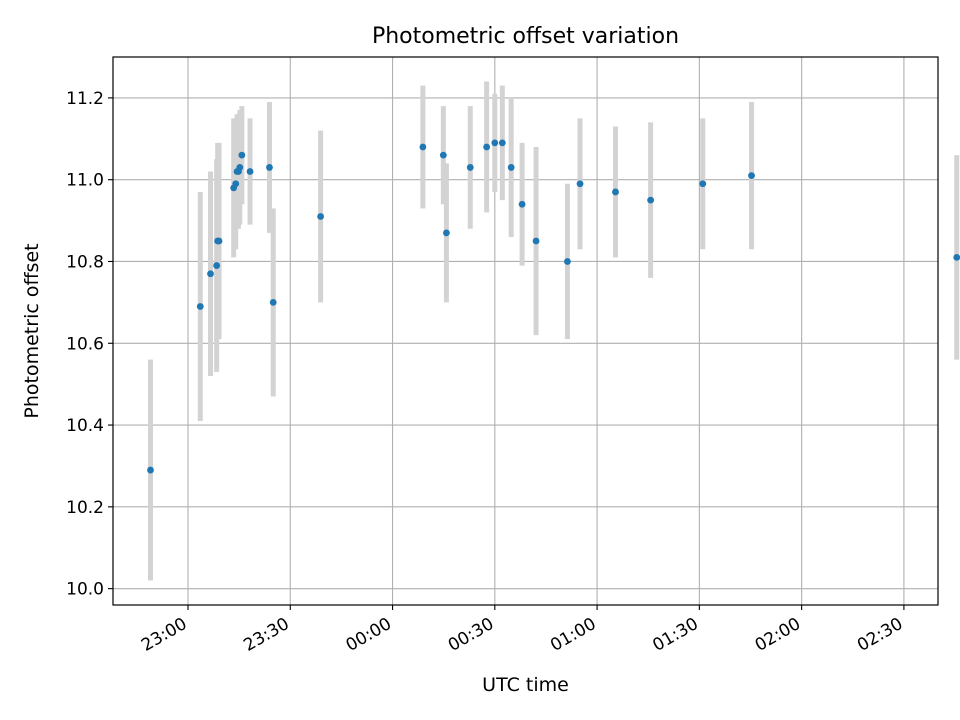  Describe the element at coordinates (85, 590) in the screenshot. I see `y-tick-label: 10.0` at that location.